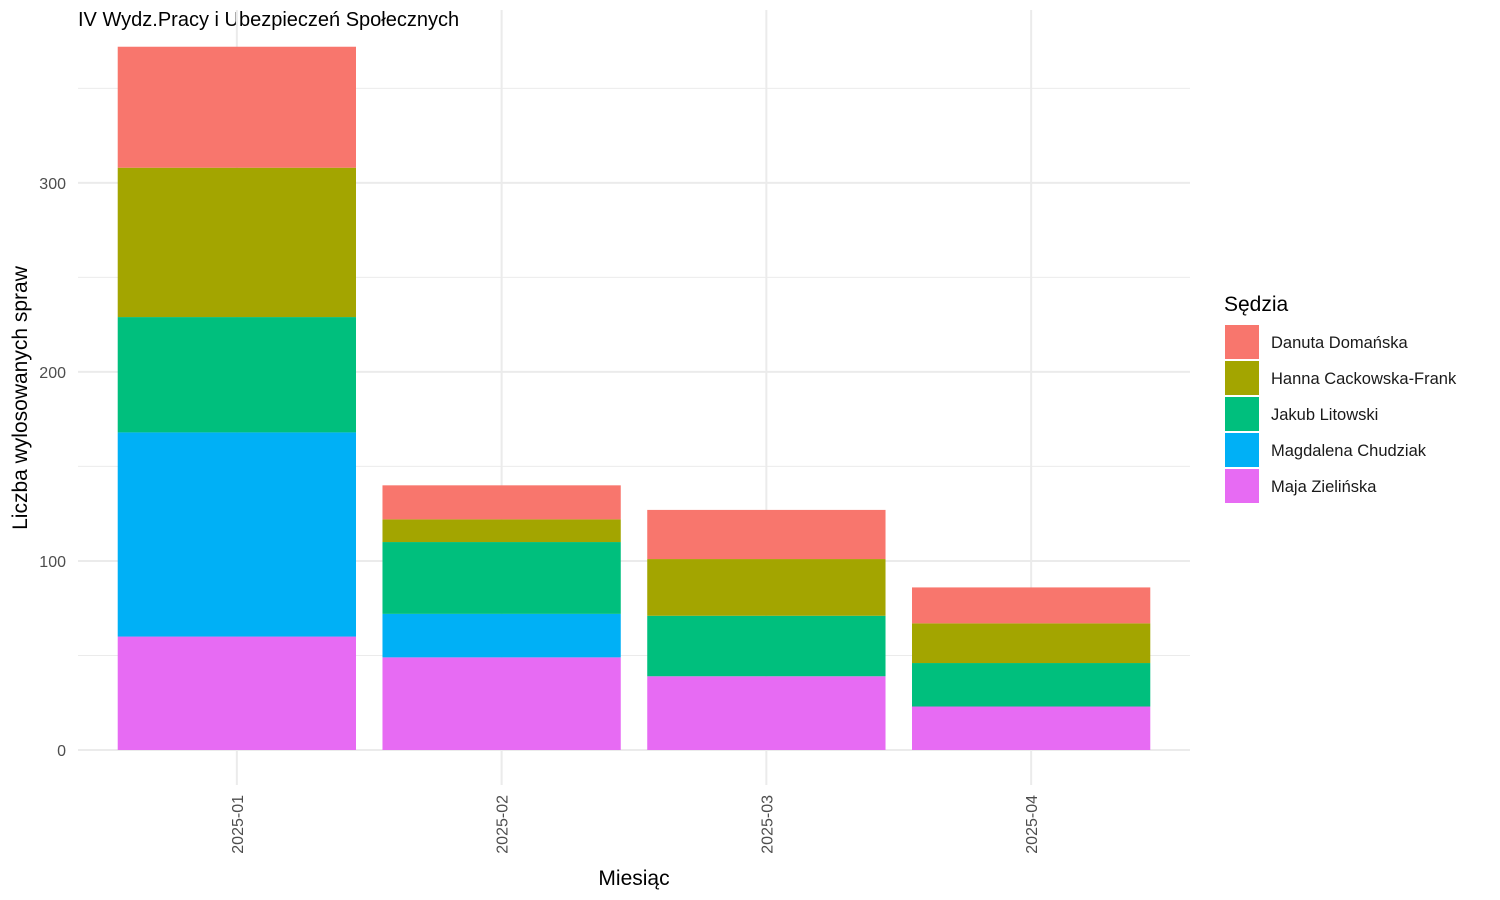  Describe the element at coordinates (238, 824) in the screenshot. I see `x-tick-label: 2025-01` at that location.